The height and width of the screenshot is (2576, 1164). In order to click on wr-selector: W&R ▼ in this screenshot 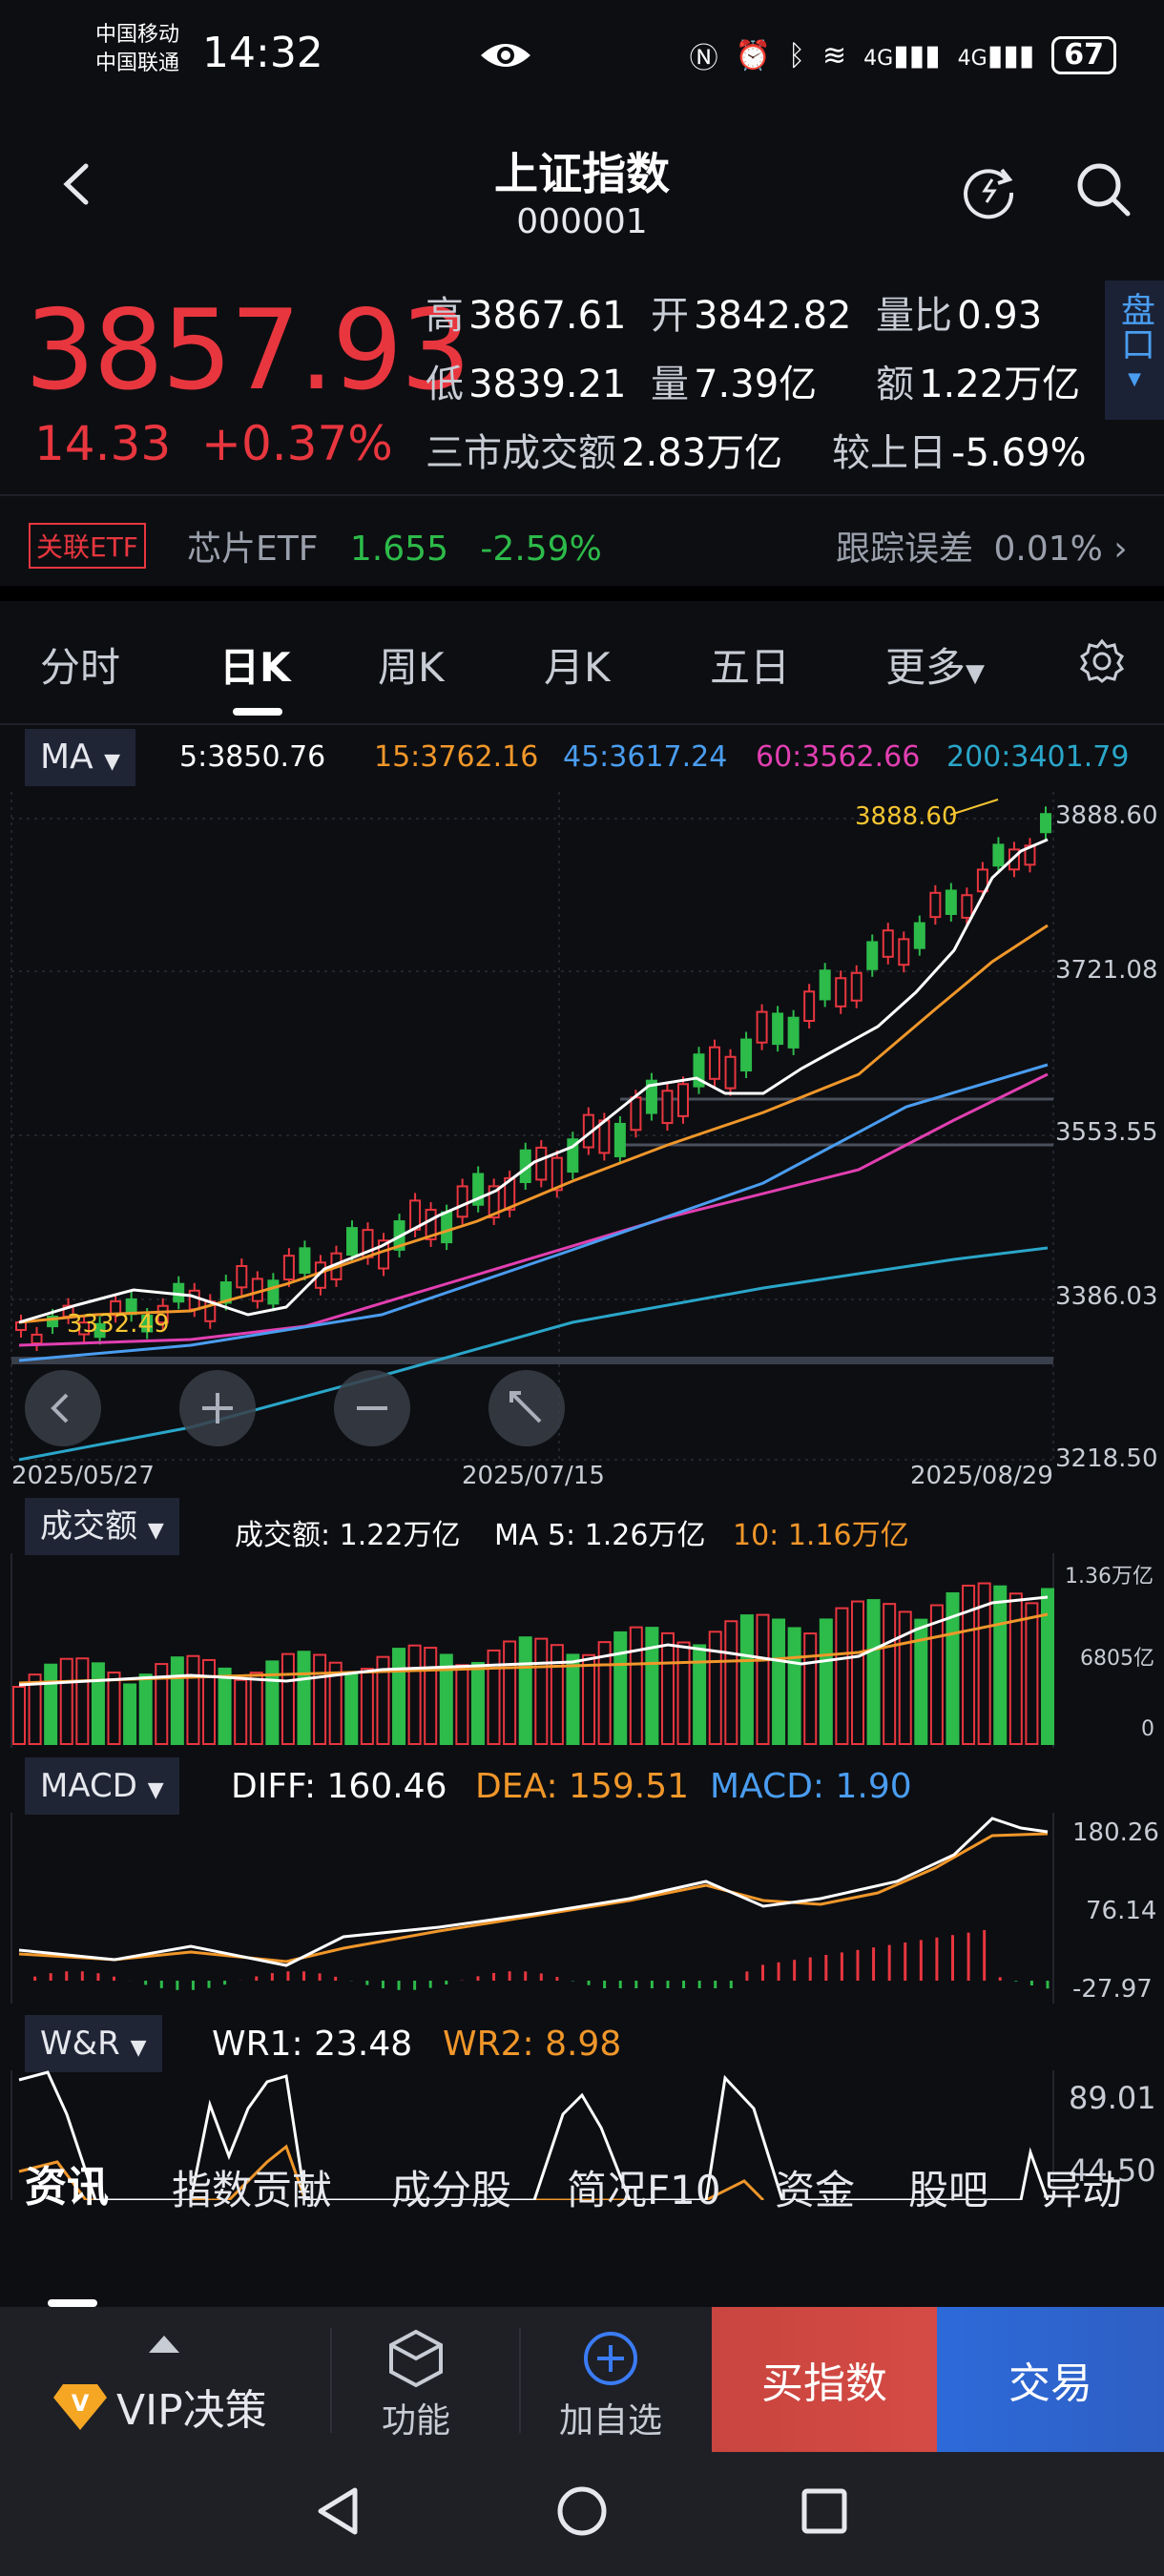, I will do `click(94, 2043)`.